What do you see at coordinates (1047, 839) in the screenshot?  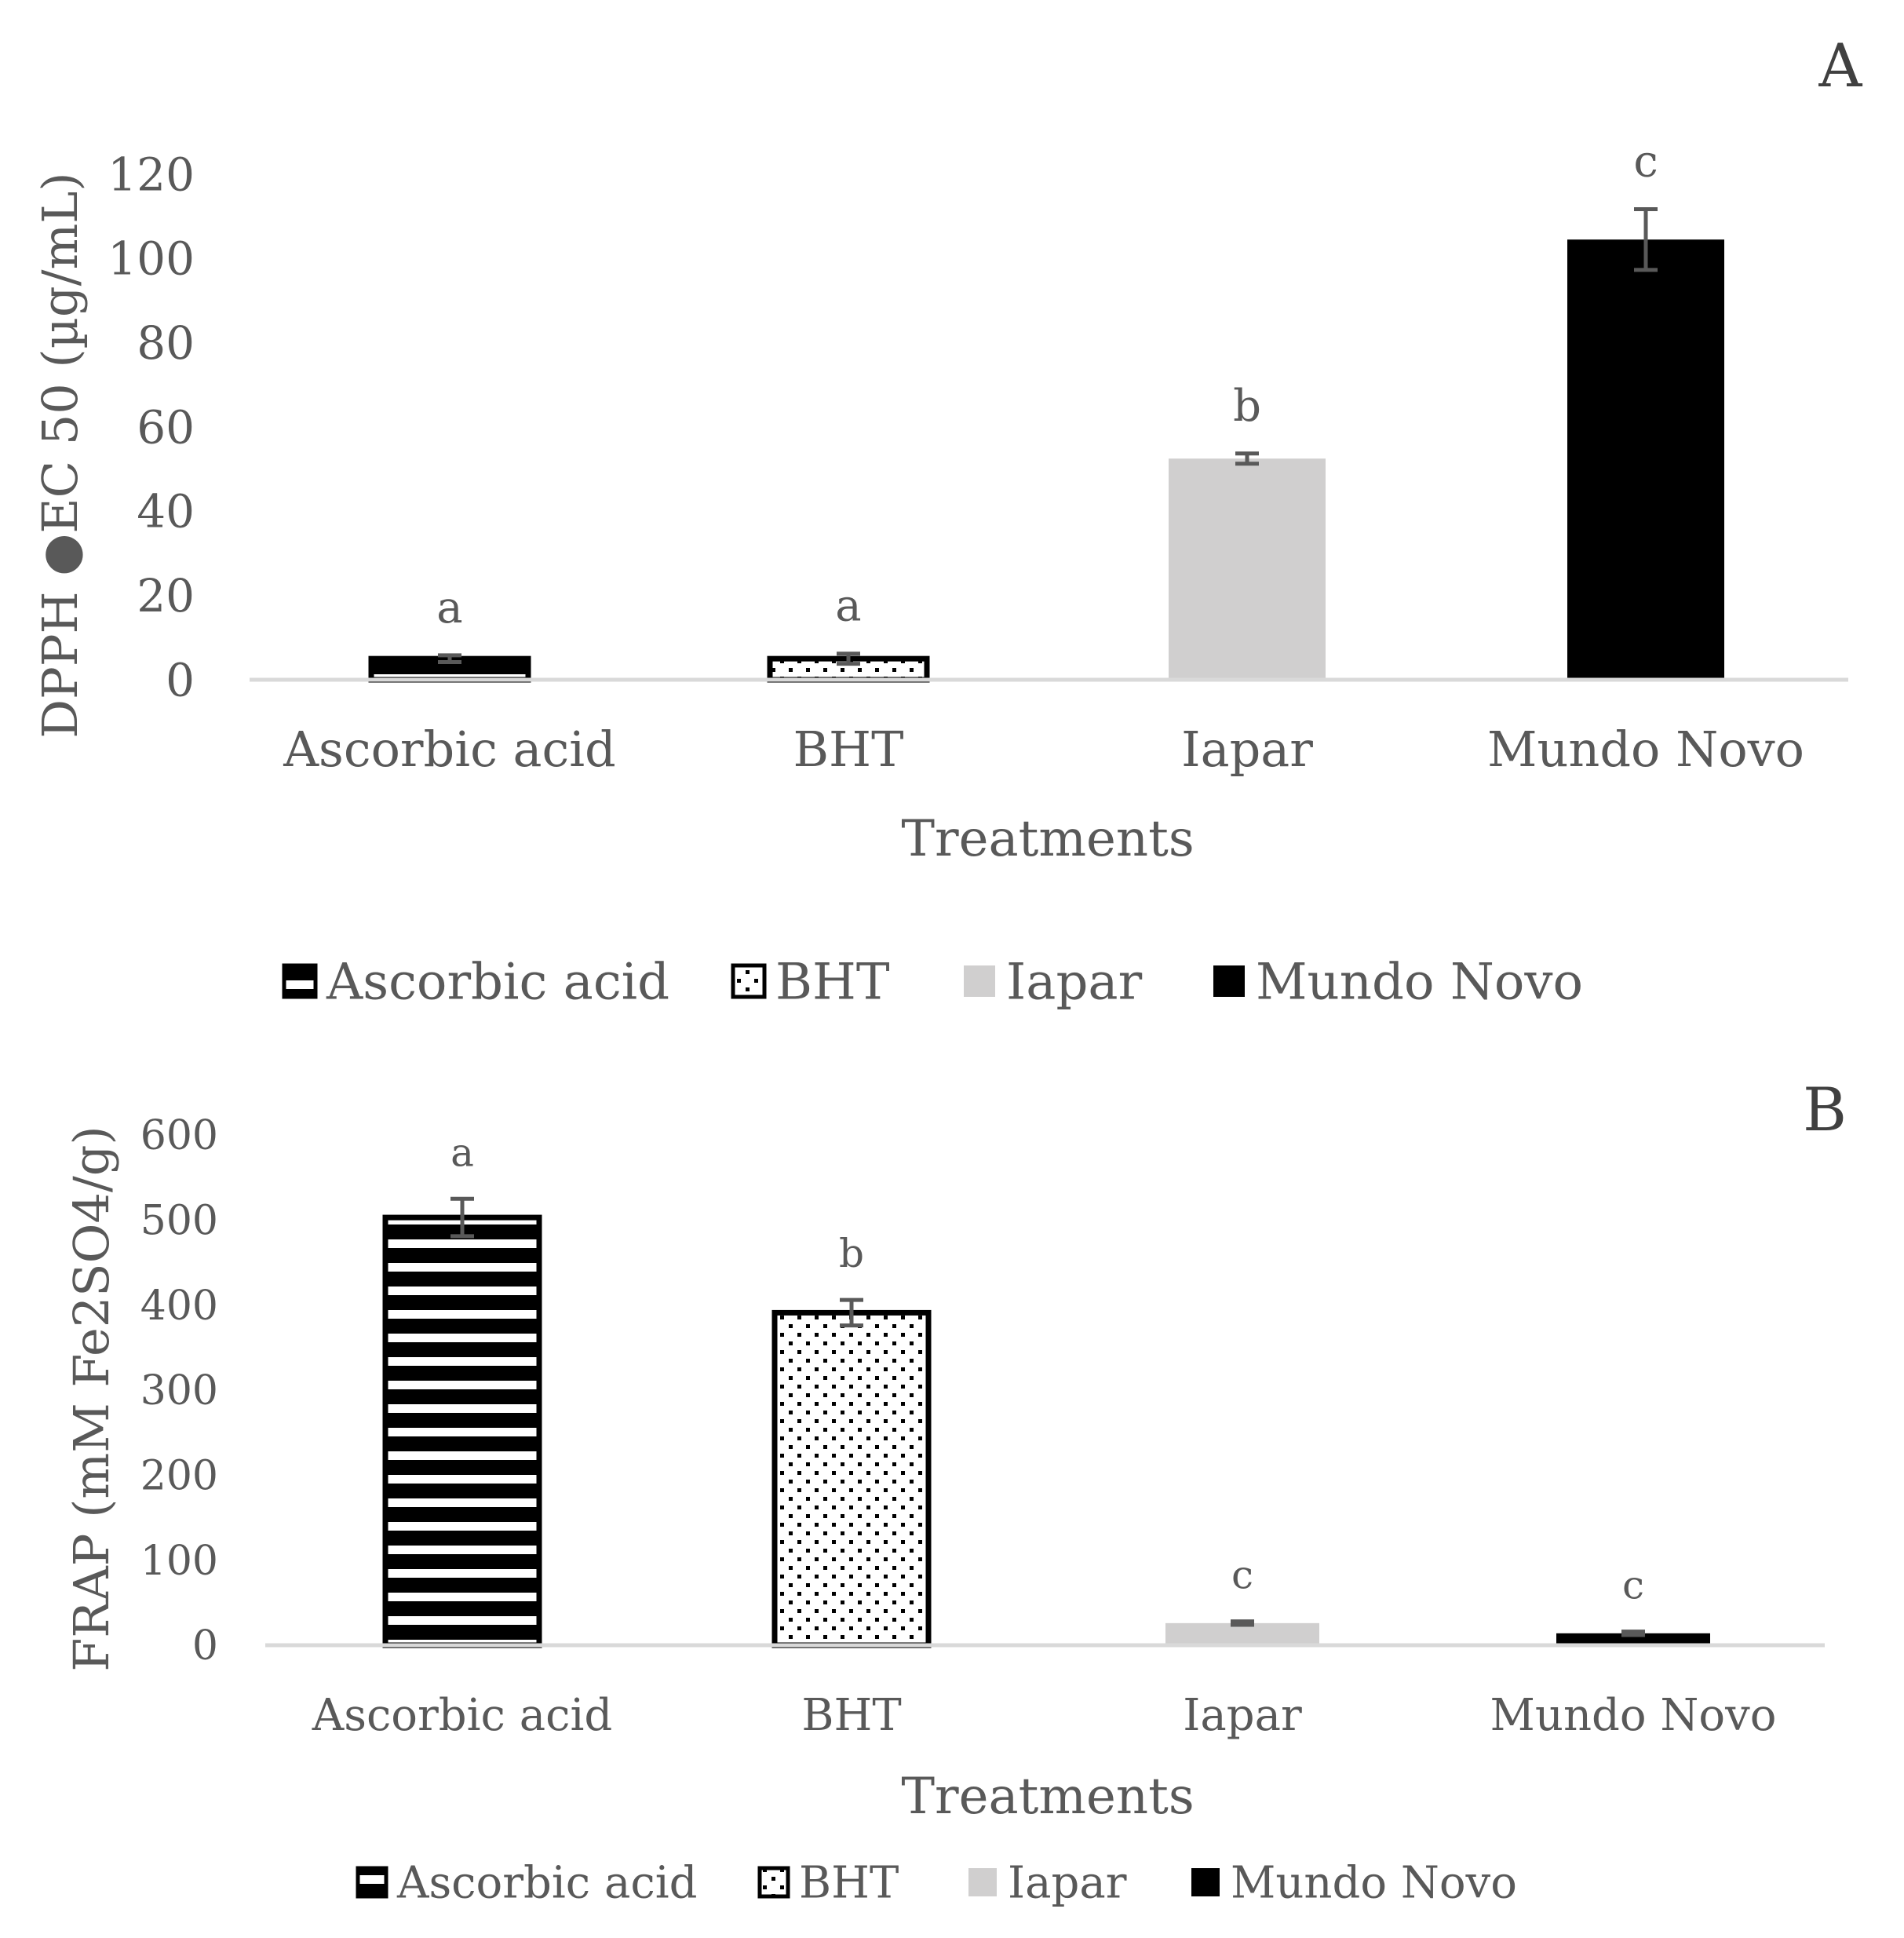 I see `panel-a-x-axis-title: Treatments` at bounding box center [1047, 839].